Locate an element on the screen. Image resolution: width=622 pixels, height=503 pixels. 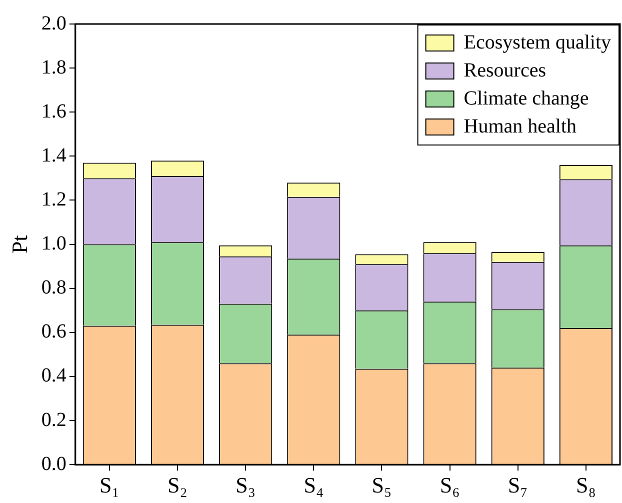
y-tick-label: 0.6 is located at coordinates (53, 331).